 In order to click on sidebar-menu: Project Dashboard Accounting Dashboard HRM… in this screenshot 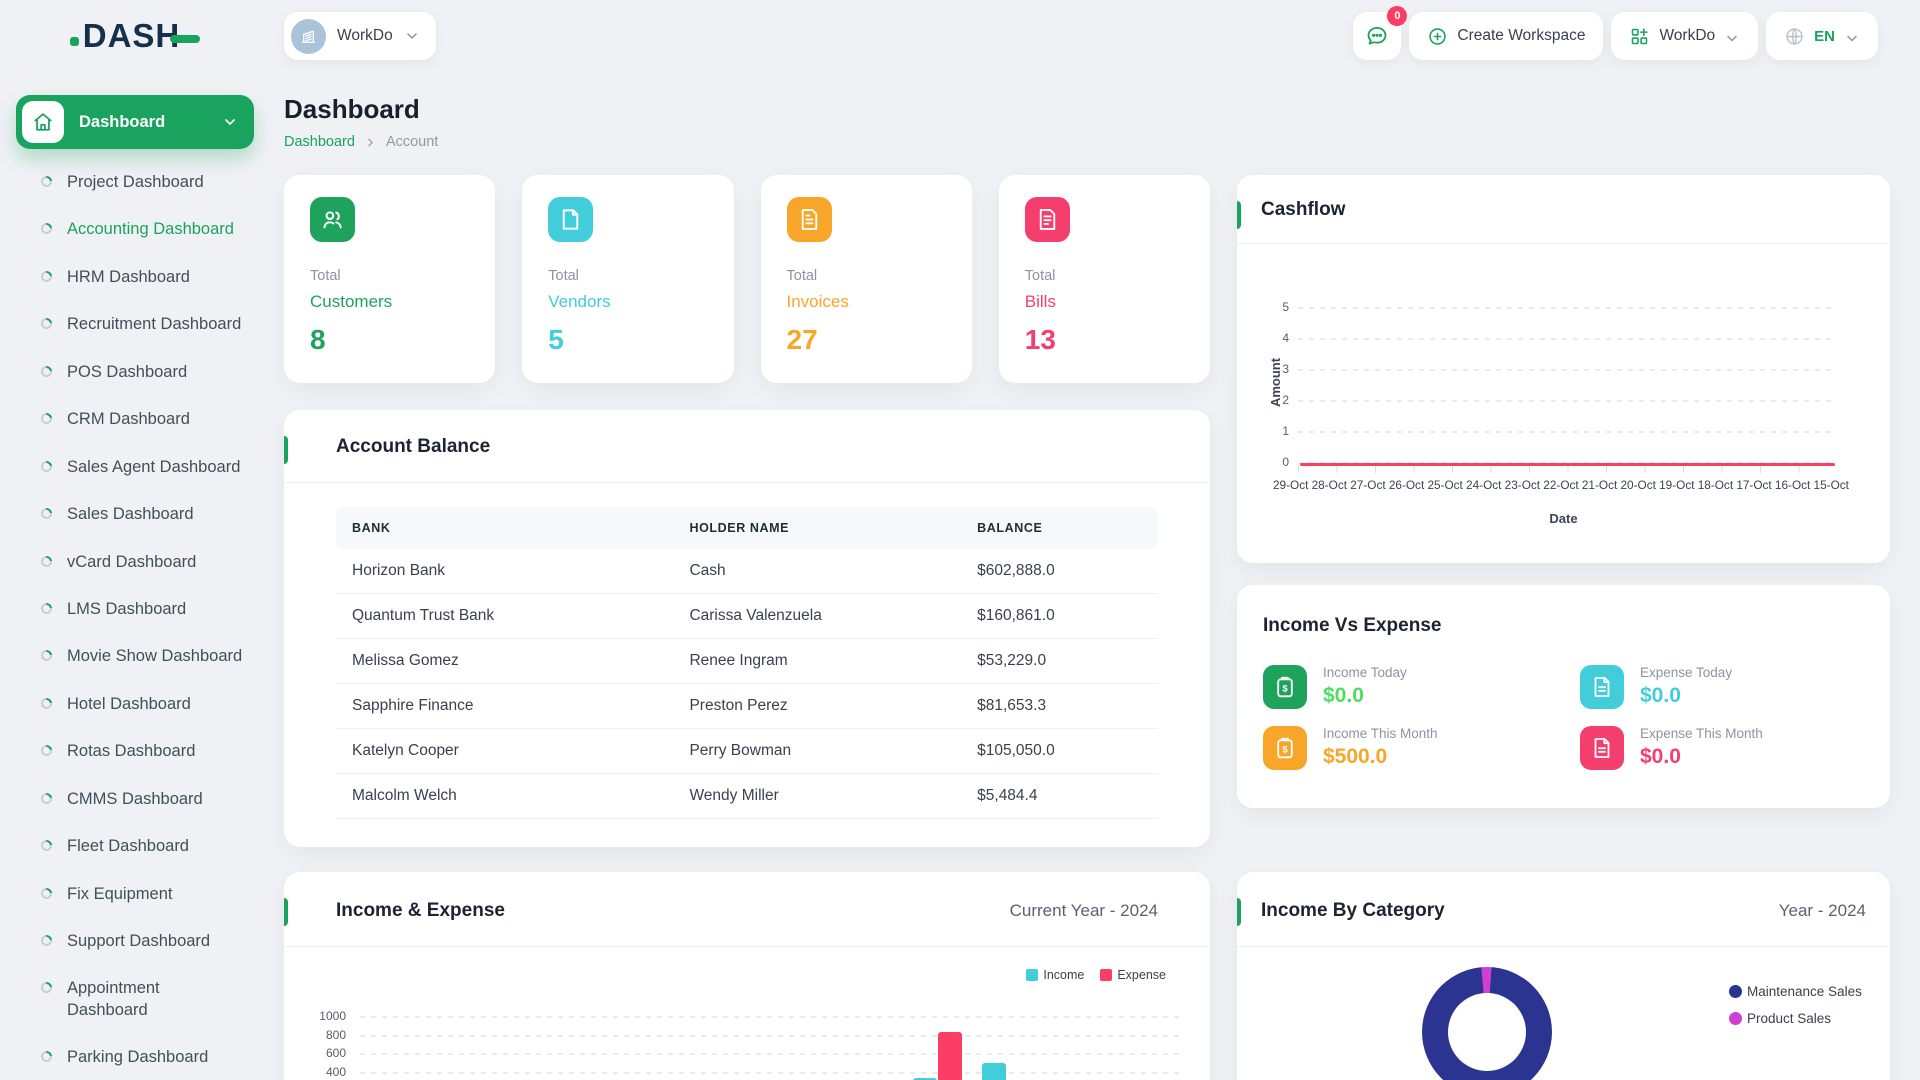, I will do `click(135, 619)`.